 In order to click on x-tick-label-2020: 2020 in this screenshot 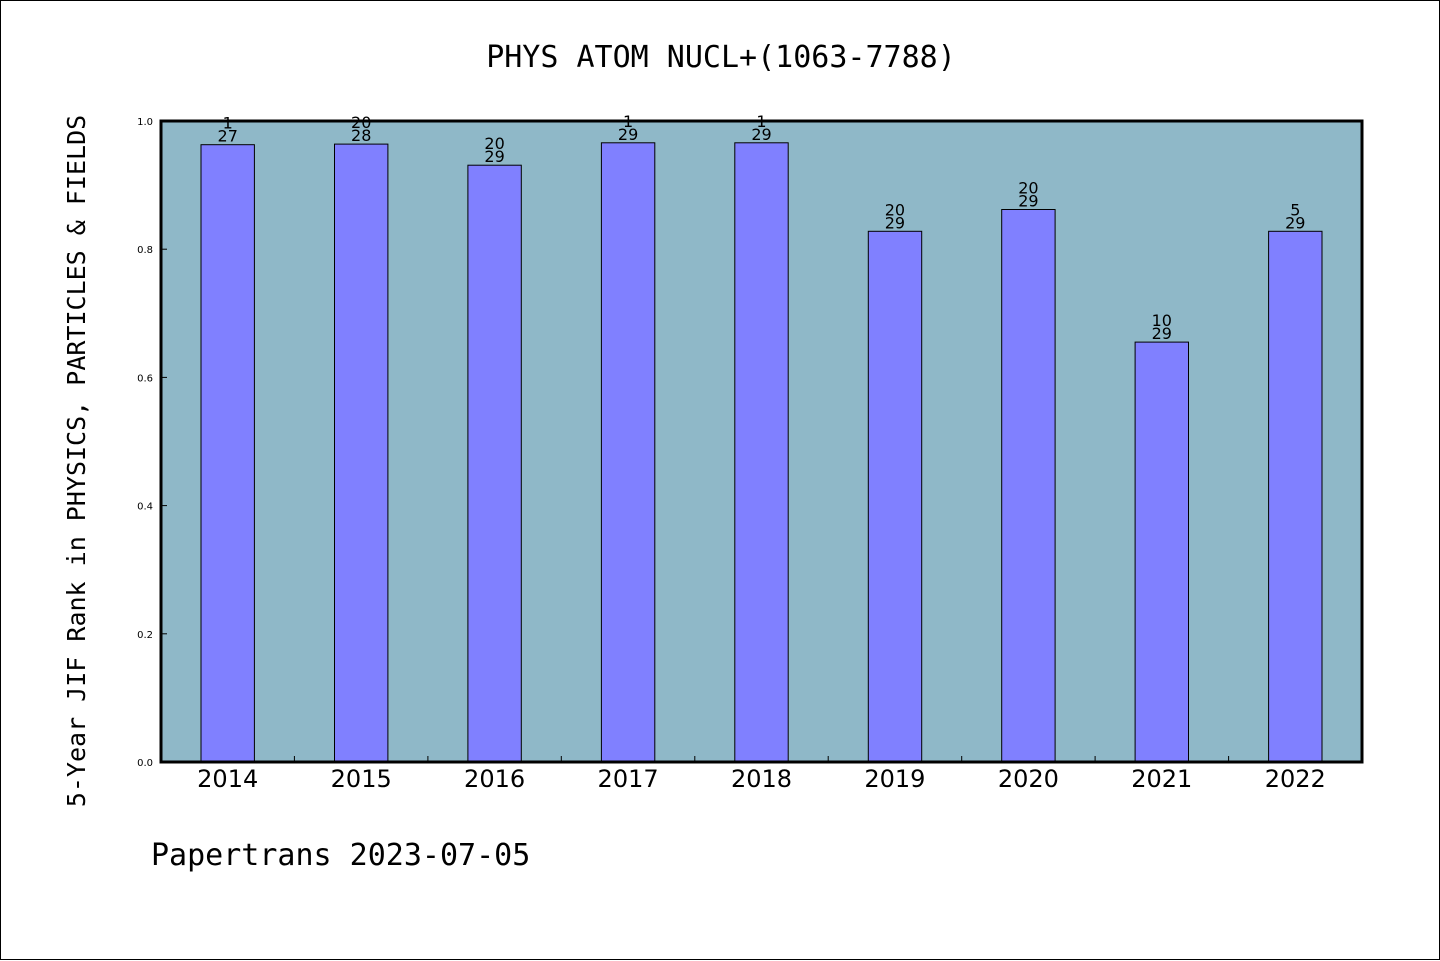, I will do `click(1028, 779)`.